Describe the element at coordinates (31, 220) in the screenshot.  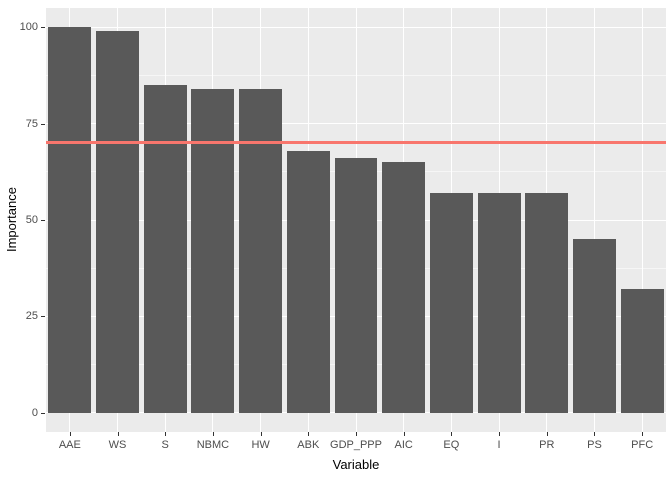
I see `y-tick-label: 50` at that location.